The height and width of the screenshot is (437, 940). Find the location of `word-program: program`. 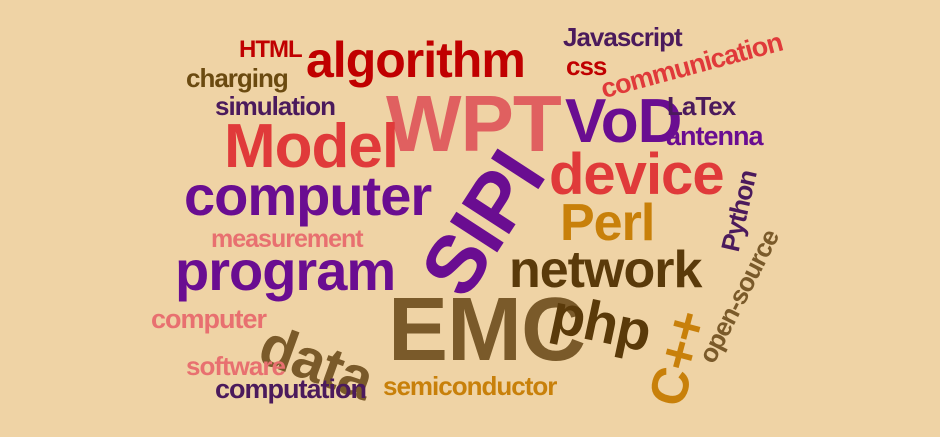

word-program: program is located at coordinates (285, 270).